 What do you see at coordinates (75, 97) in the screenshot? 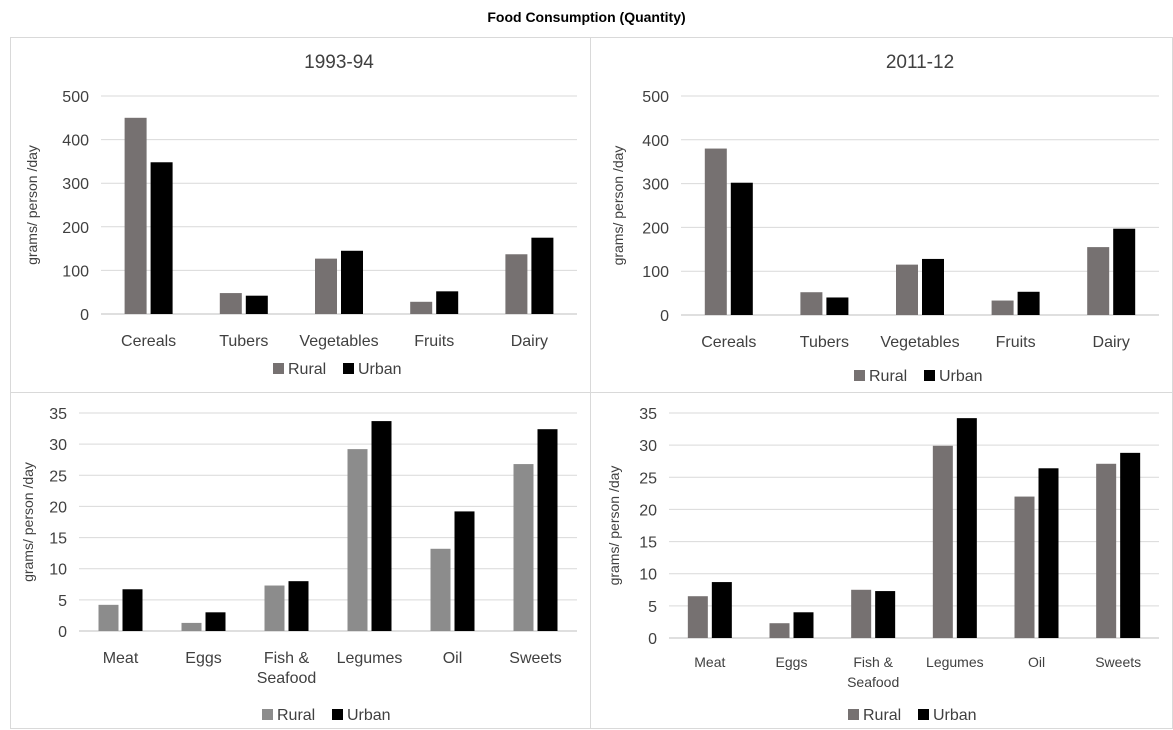
I see `y-tick-label: 500` at bounding box center [75, 97].